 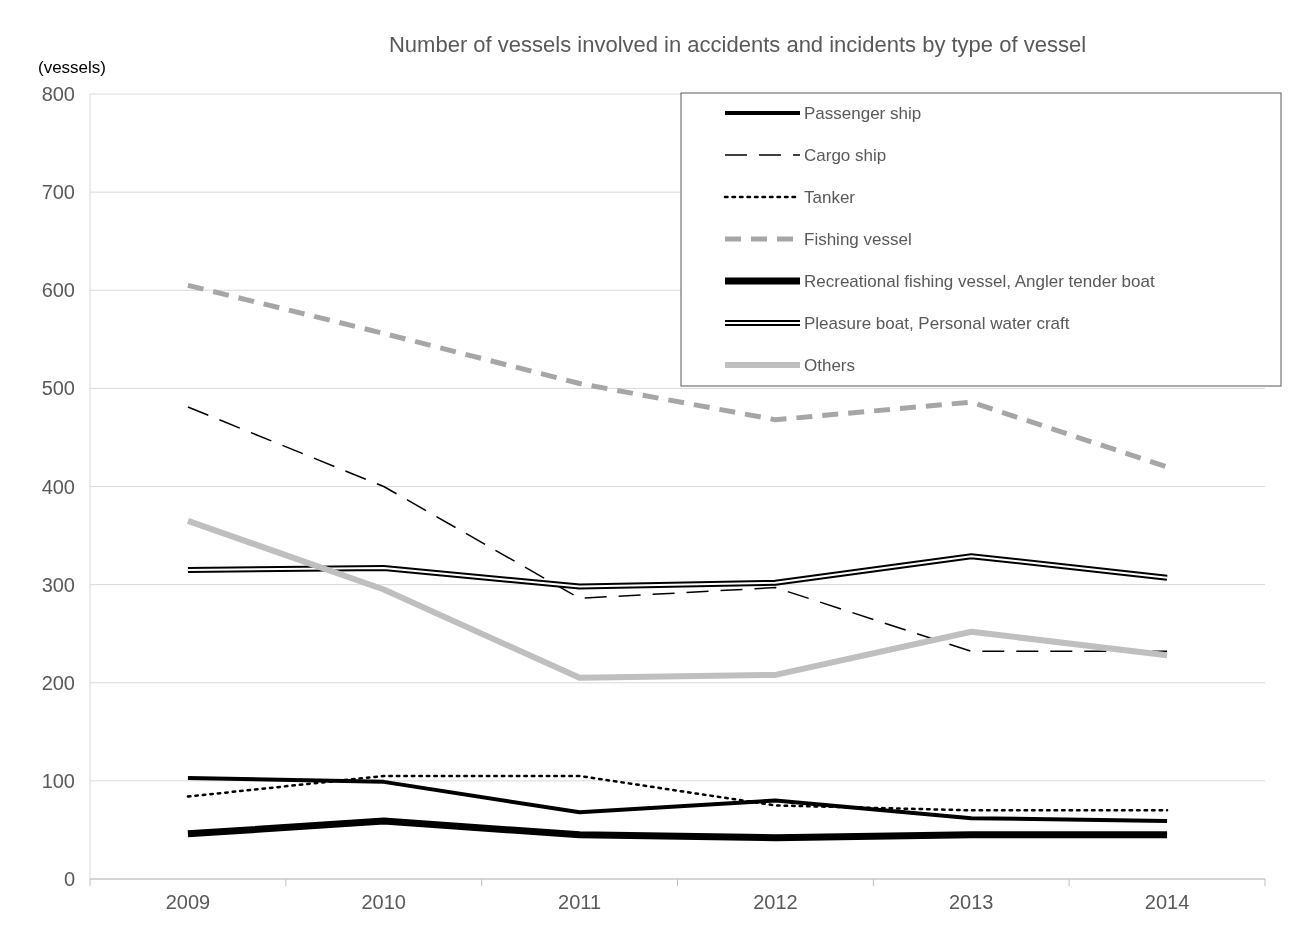 I want to click on line-series, so click(x=677, y=799).